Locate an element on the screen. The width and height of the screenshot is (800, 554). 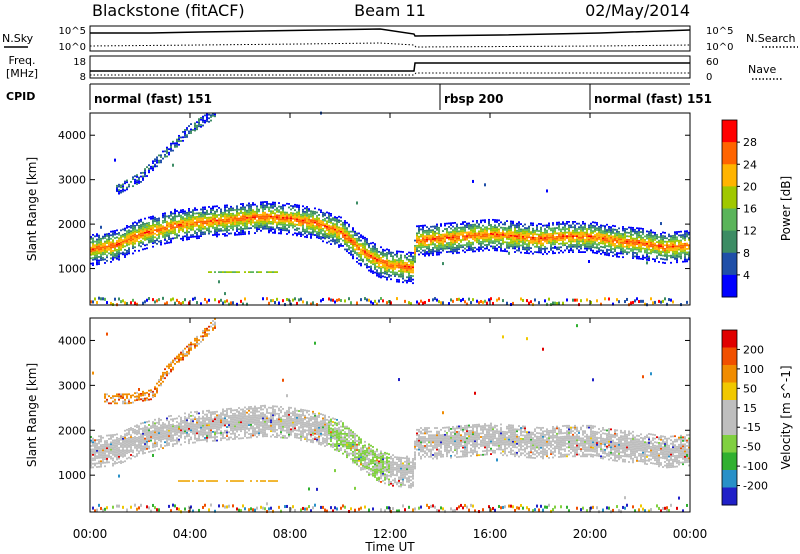
nave-tick-bottom: 0 is located at coordinates (709, 77).